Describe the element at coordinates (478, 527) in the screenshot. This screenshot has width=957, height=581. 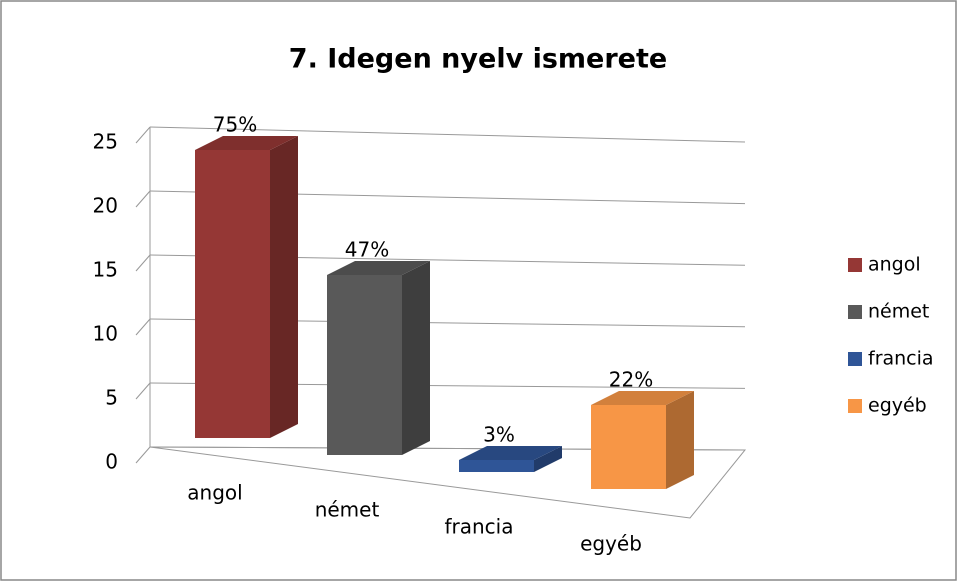
I see `x-tick-label: francia` at that location.